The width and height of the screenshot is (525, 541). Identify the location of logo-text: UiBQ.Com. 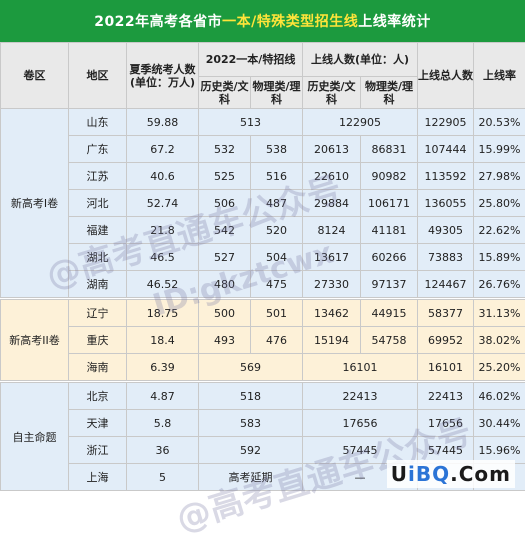
(451, 474).